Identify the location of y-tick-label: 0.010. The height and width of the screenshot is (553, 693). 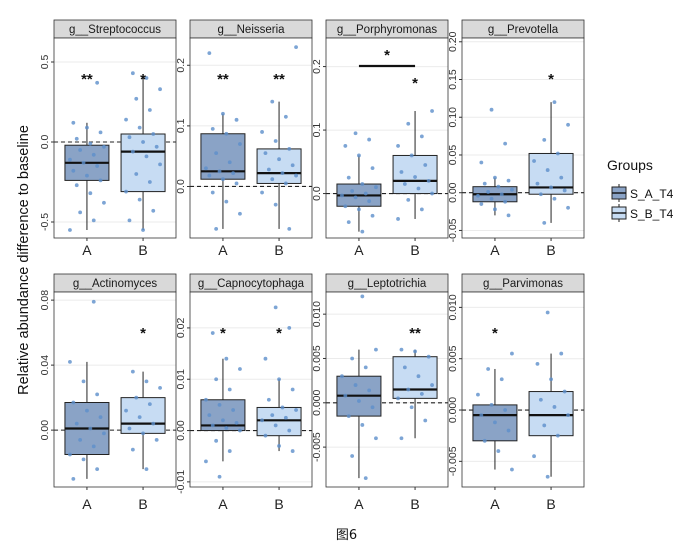
(453, 307).